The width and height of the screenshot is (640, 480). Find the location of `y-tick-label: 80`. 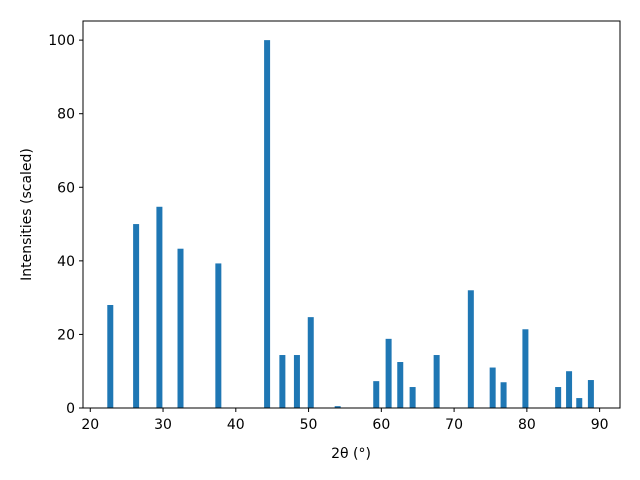

y-tick-label: 80 is located at coordinates (66, 115).